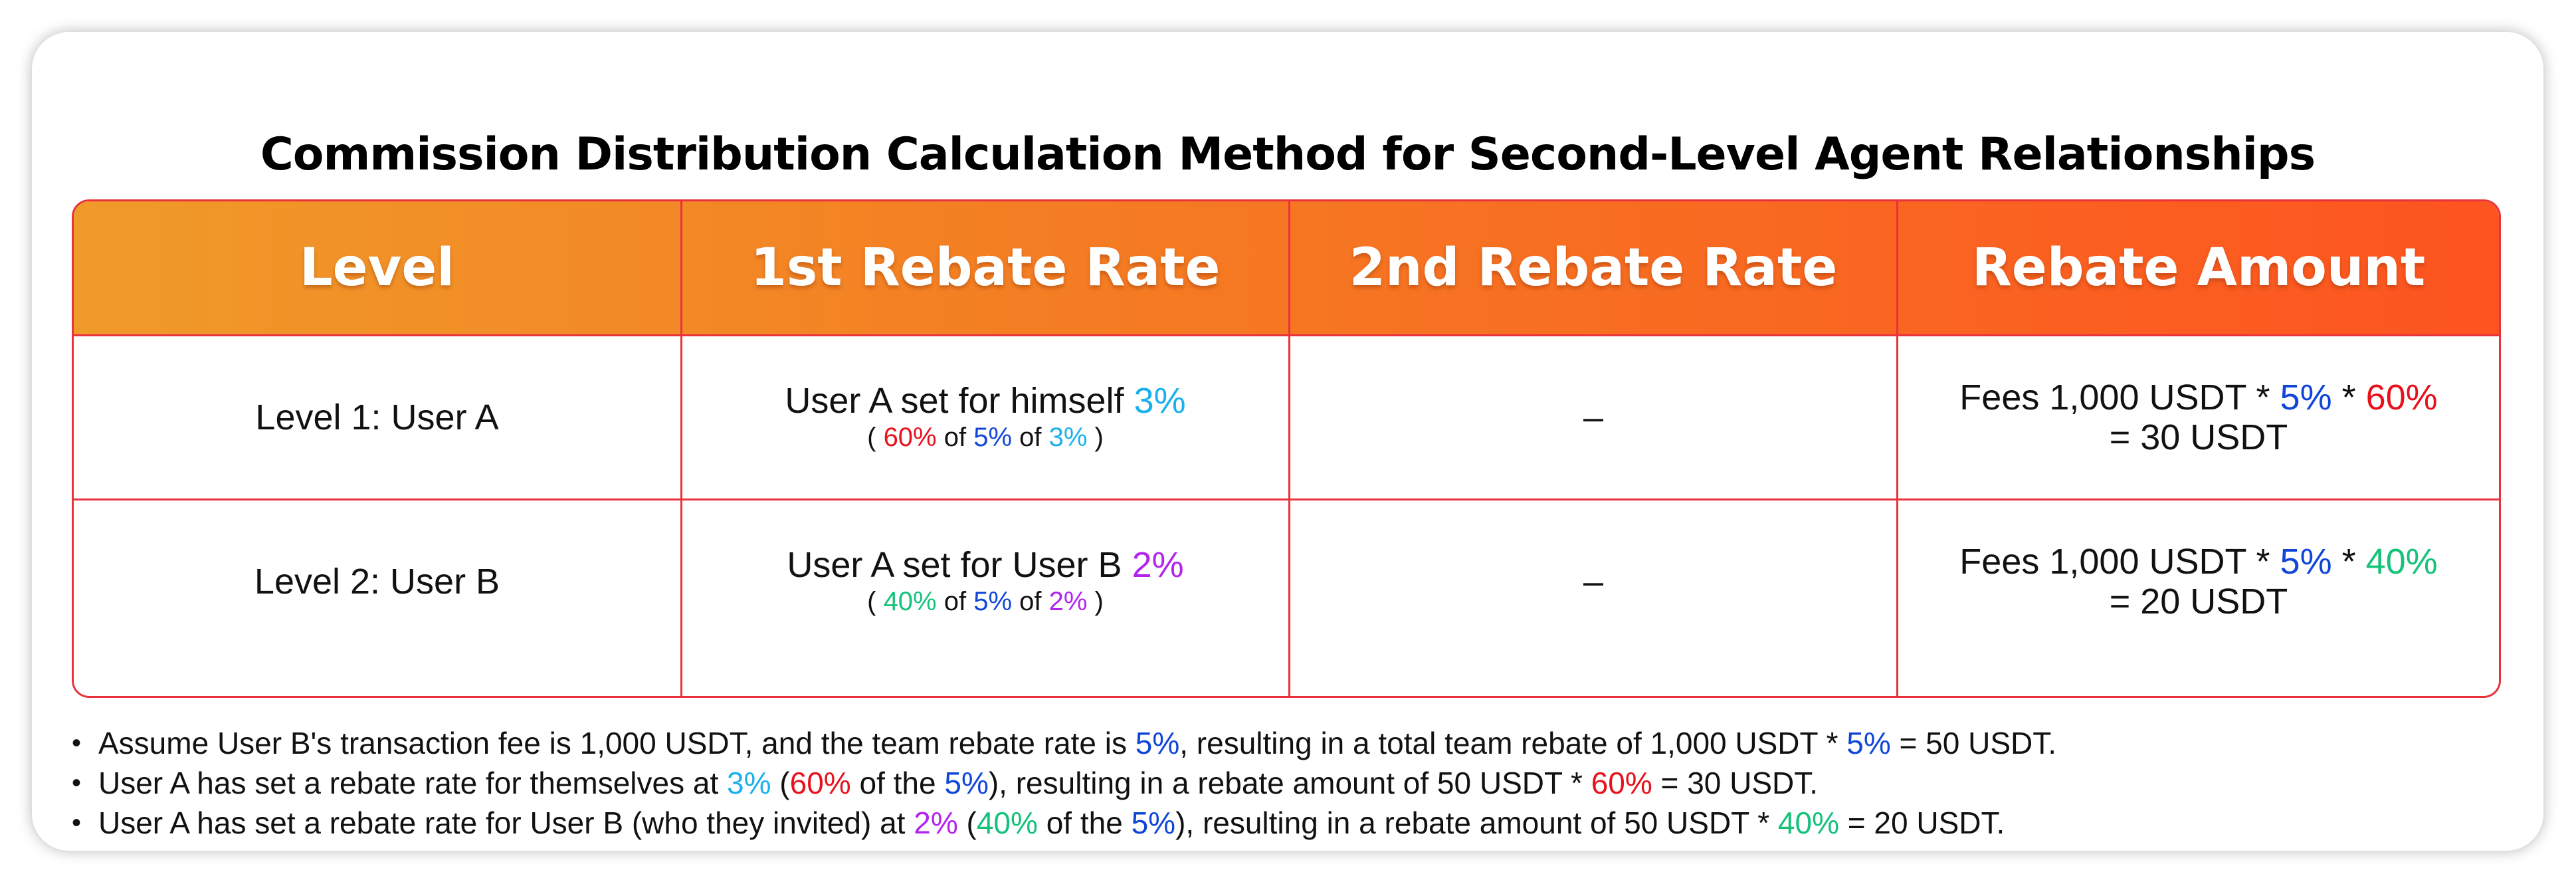  I want to click on amount-formula: Fees 1,000 USDT * 5% * 60%, so click(2198, 398).